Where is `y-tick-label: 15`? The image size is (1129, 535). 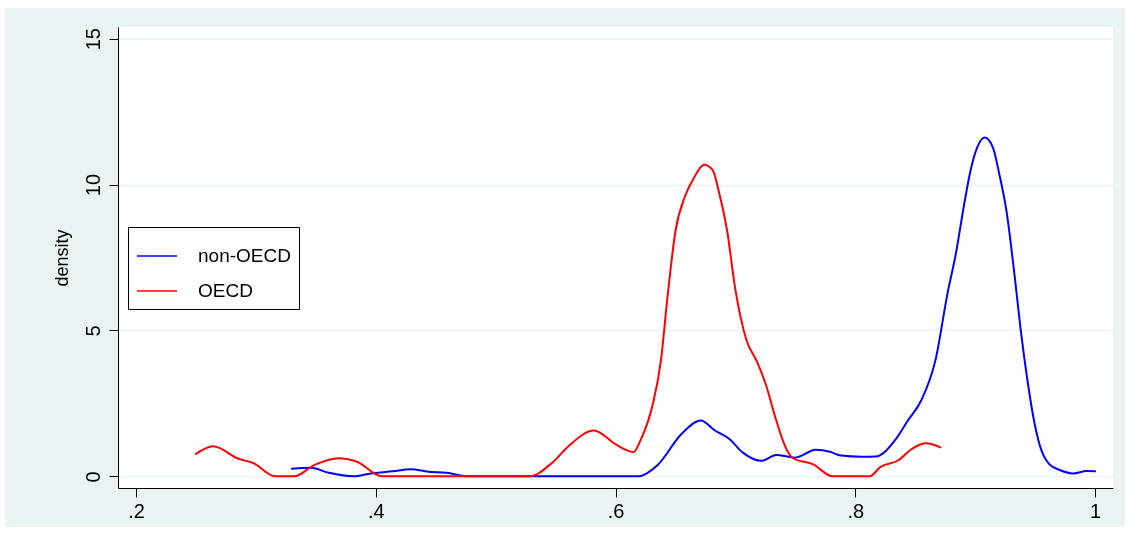
y-tick-label: 15 is located at coordinates (92, 39).